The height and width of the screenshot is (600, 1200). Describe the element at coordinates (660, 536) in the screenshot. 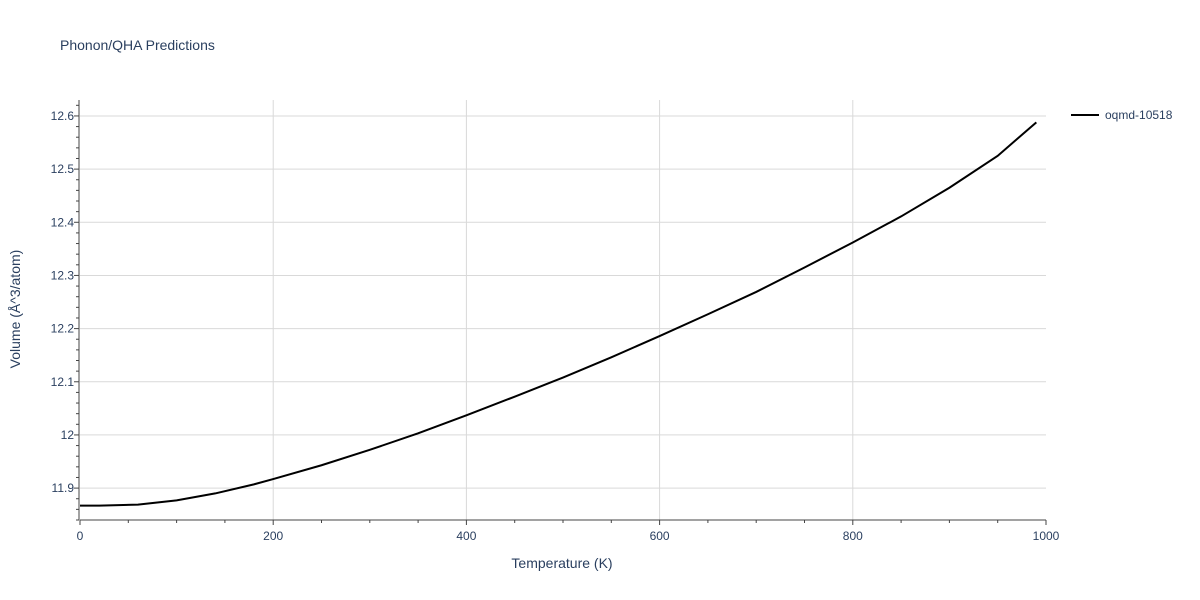

I see `x-tick-label: 600` at that location.